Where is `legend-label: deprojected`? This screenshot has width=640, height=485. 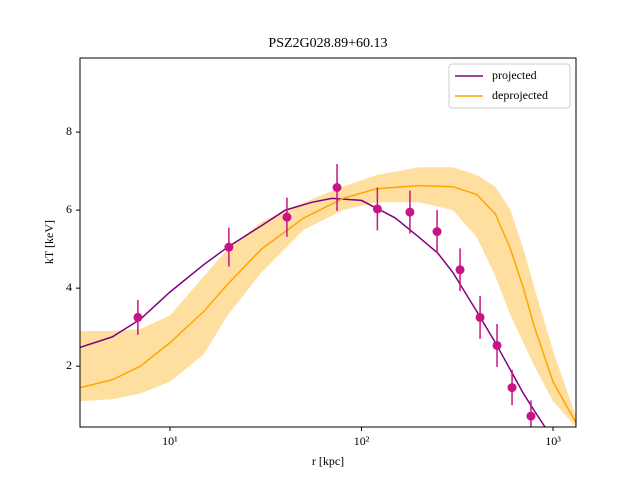 legend-label: deprojected is located at coordinates (520, 95).